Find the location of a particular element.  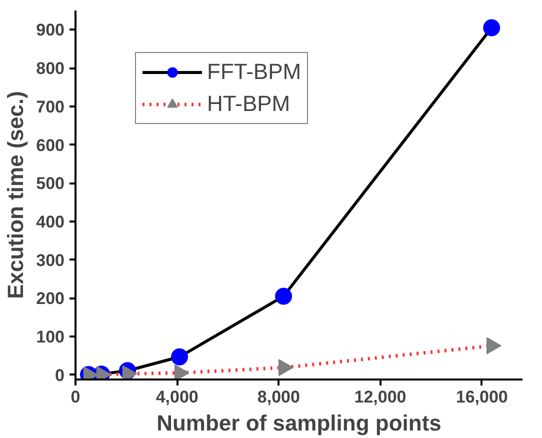

y-tick-label: 300 is located at coordinates (50, 260).